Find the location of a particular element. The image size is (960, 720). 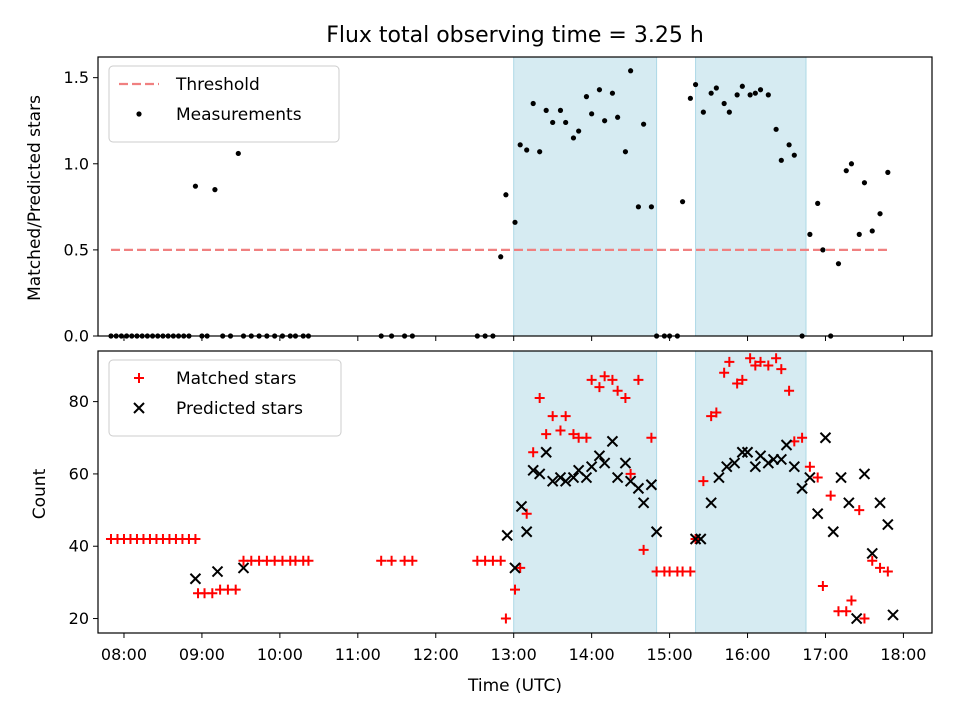

y-tick-label: 1.5 is located at coordinates (76, 77).